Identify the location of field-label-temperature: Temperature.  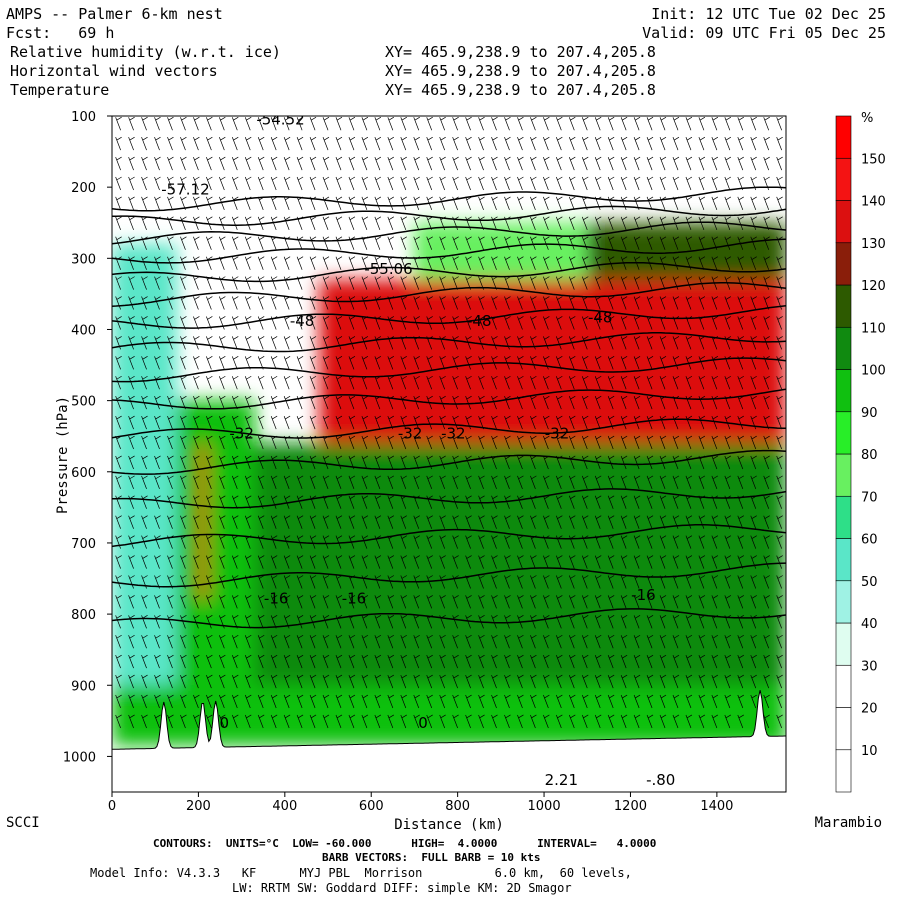
(60, 90).